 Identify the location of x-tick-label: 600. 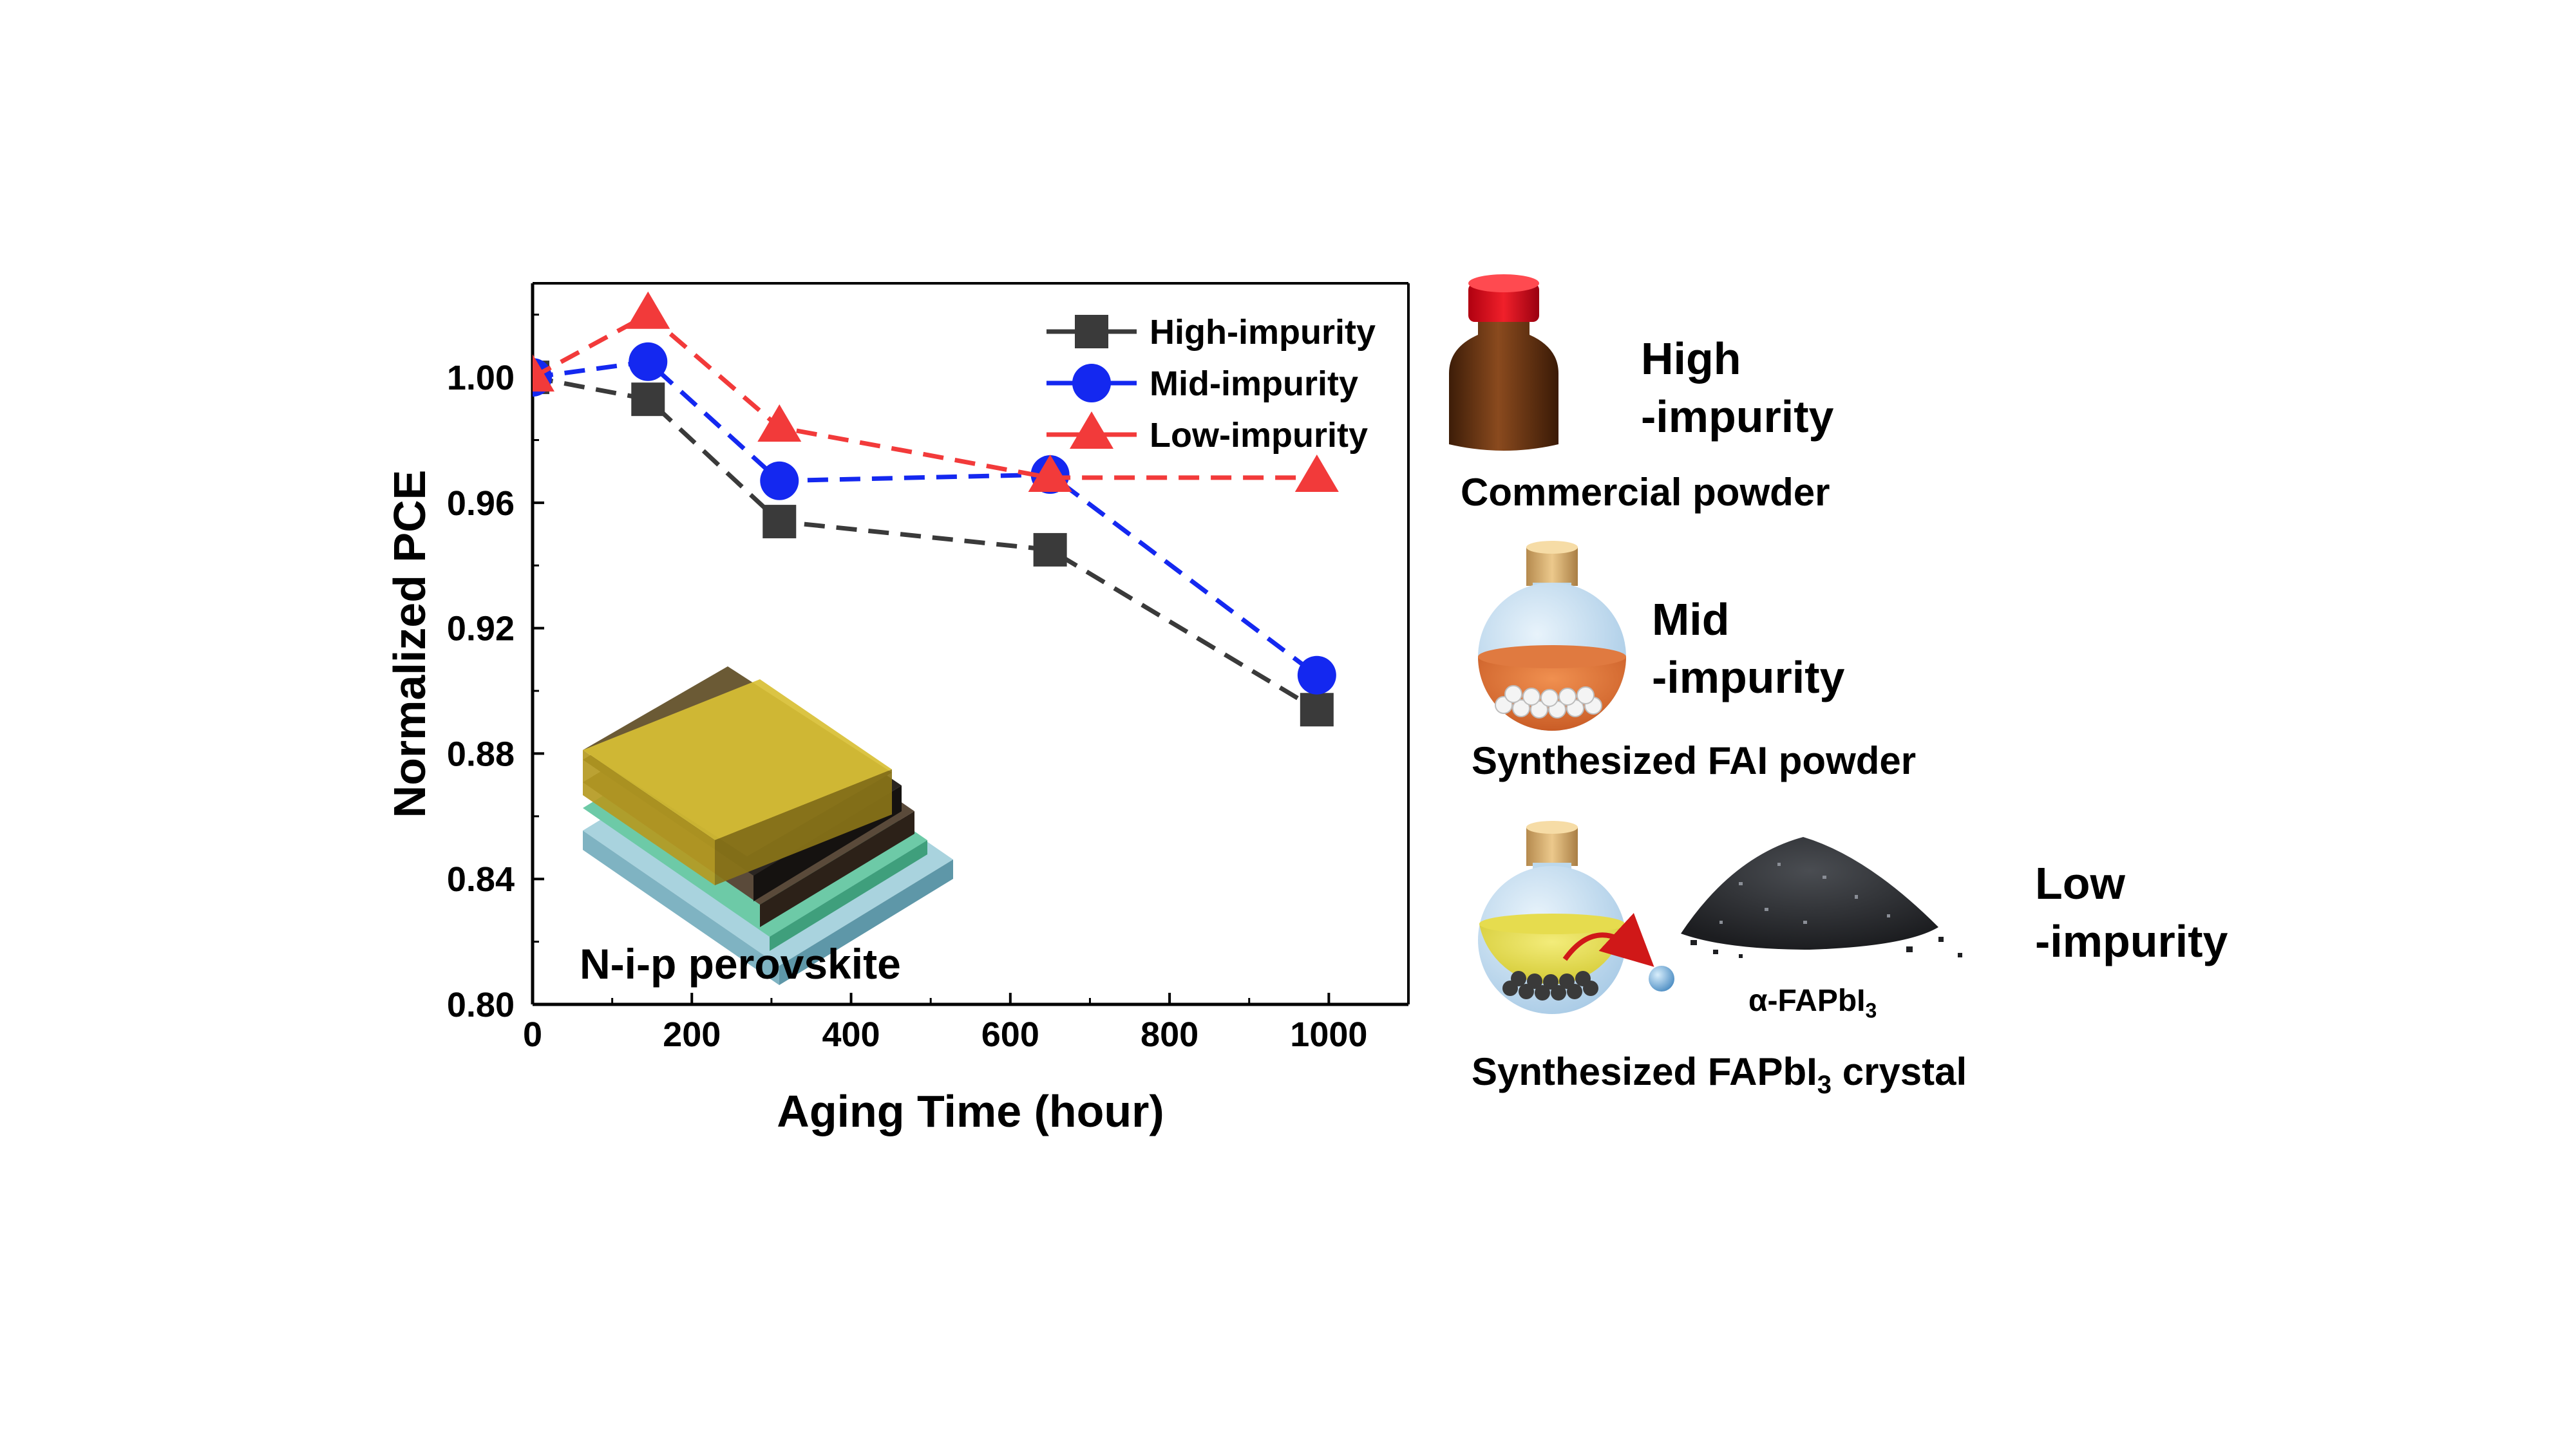
(1010, 1034).